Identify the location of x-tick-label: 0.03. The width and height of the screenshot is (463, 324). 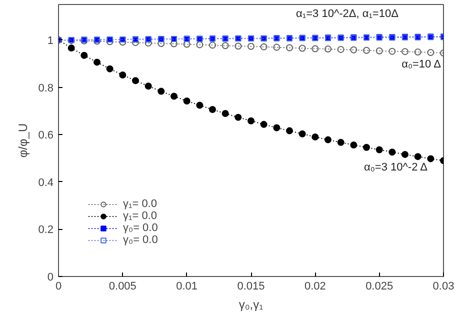
(443, 286).